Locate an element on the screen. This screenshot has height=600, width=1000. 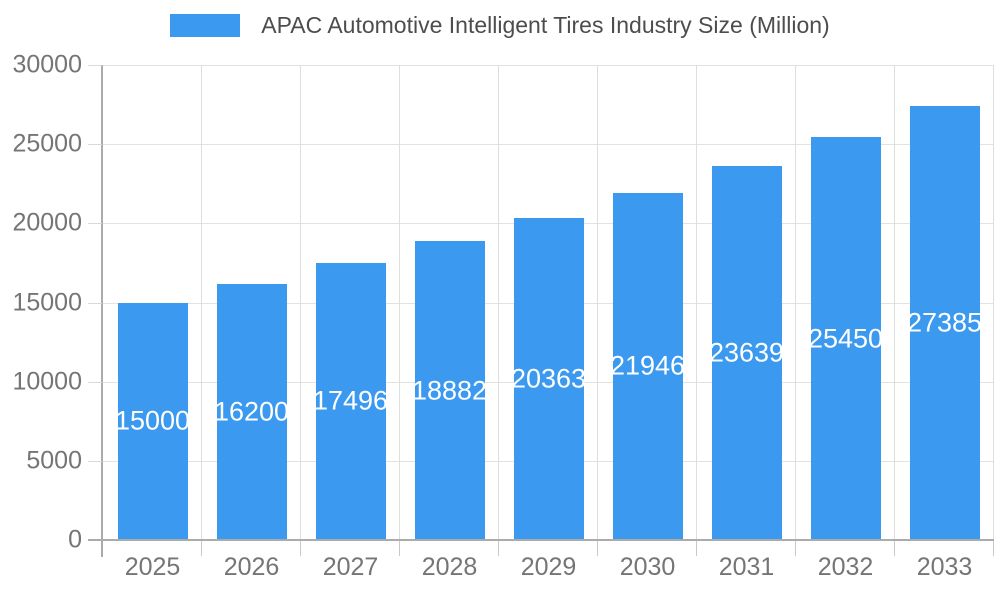
bar: 21946 is located at coordinates (647, 366).